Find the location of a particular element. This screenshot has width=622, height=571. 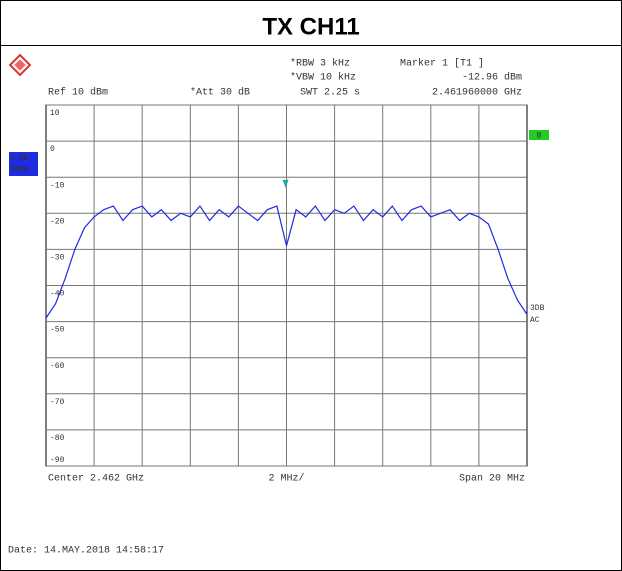

y-tick-label: -20 is located at coordinates (57, 221).